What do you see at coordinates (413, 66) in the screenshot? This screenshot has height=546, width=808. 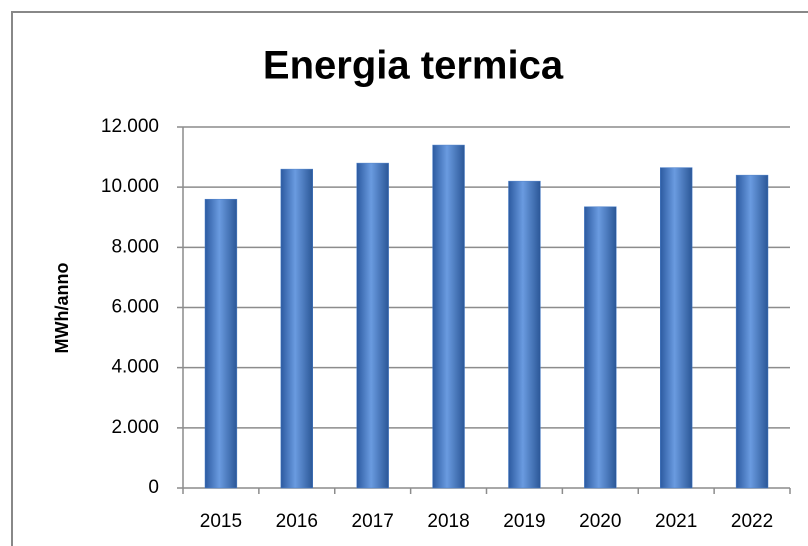 I see `chart-title: Energia termica` at bounding box center [413, 66].